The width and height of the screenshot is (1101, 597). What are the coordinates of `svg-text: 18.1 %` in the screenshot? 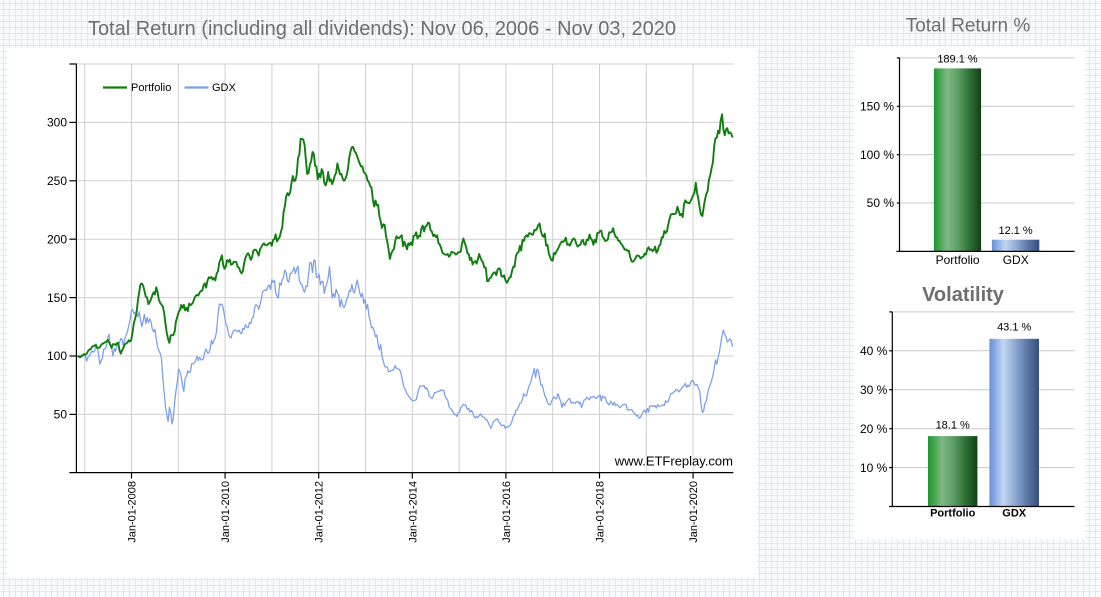 It's located at (953, 426).